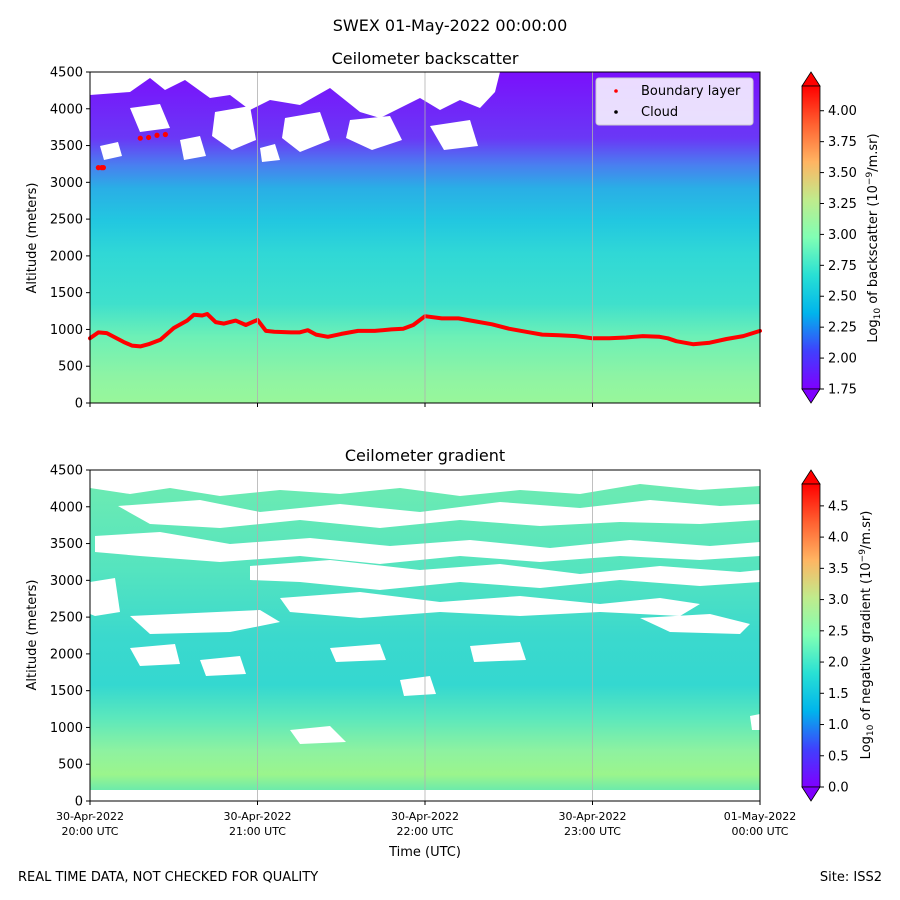 The height and width of the screenshot is (900, 900). Describe the element at coordinates (867, 635) in the screenshot. I see `gradient-colorbar-label: Log10 of negative gradient (10−9/m.sr)` at that location.